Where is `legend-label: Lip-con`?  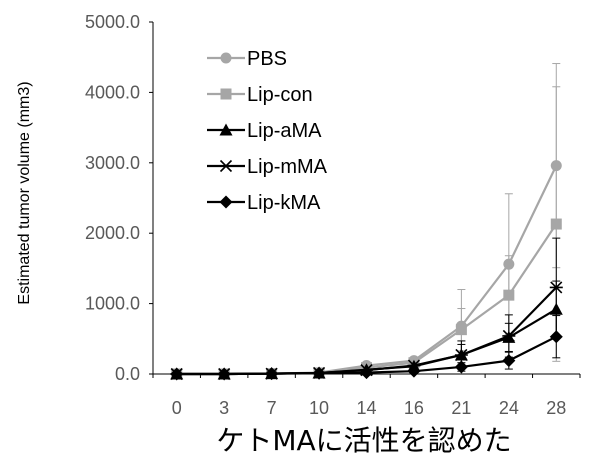
legend-label: Lip-con is located at coordinates (280, 95).